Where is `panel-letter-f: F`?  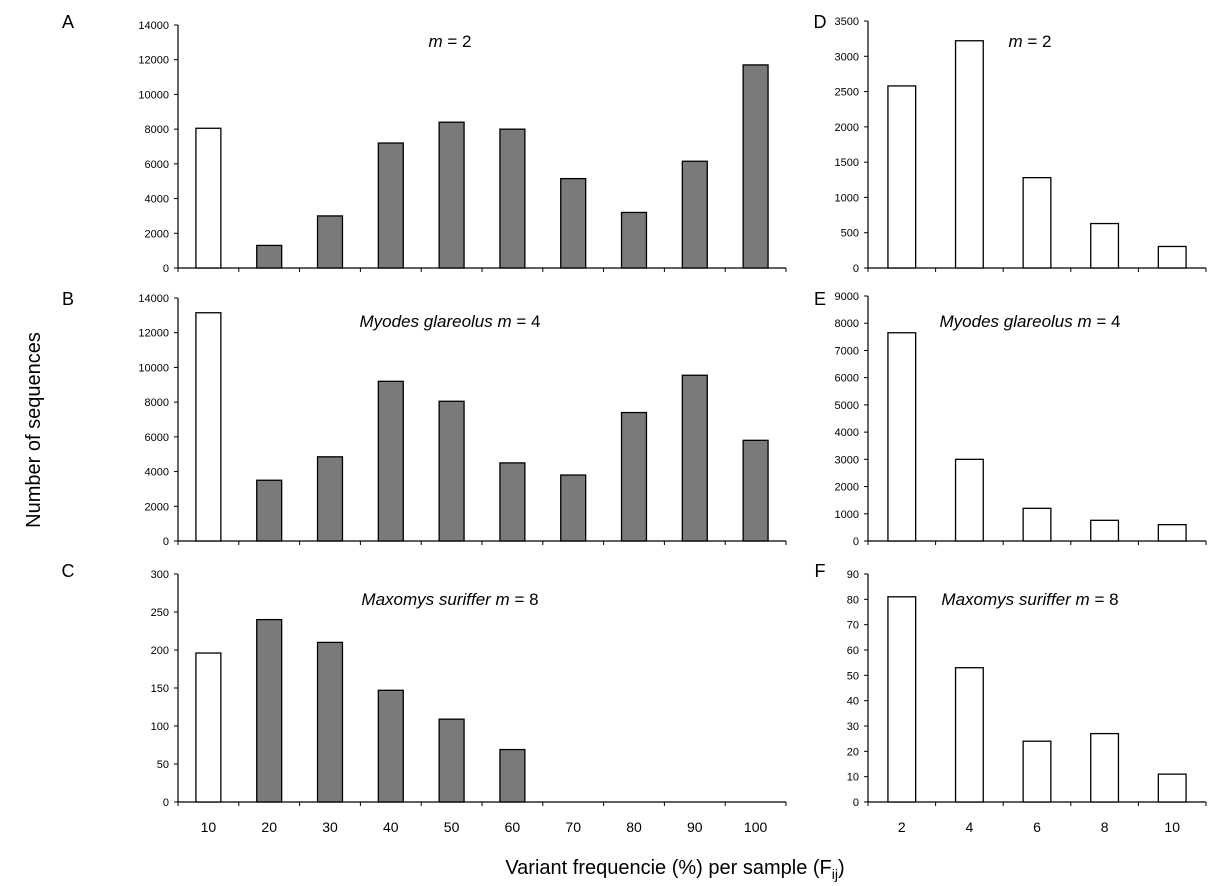 panel-letter-f: F is located at coordinates (820, 571).